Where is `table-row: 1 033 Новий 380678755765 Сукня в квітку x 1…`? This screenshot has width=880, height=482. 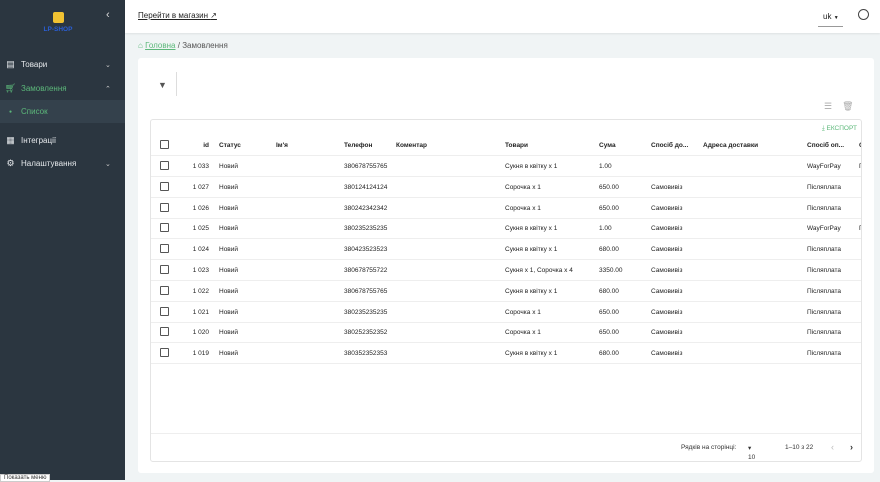
table-row: 1 033 Новий 380678755765 Сукня в квітку x 1… is located at coordinates (506, 166).